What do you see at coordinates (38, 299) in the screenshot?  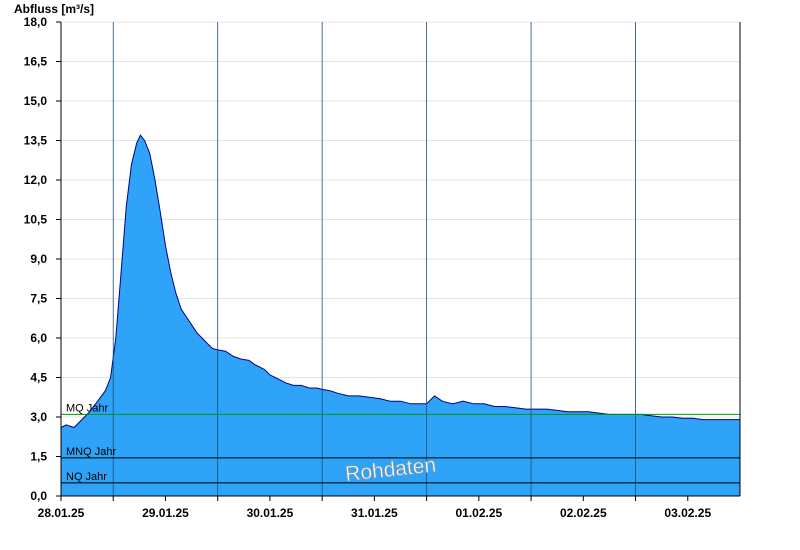 I see `y-tick-label: 7,5` at bounding box center [38, 299].